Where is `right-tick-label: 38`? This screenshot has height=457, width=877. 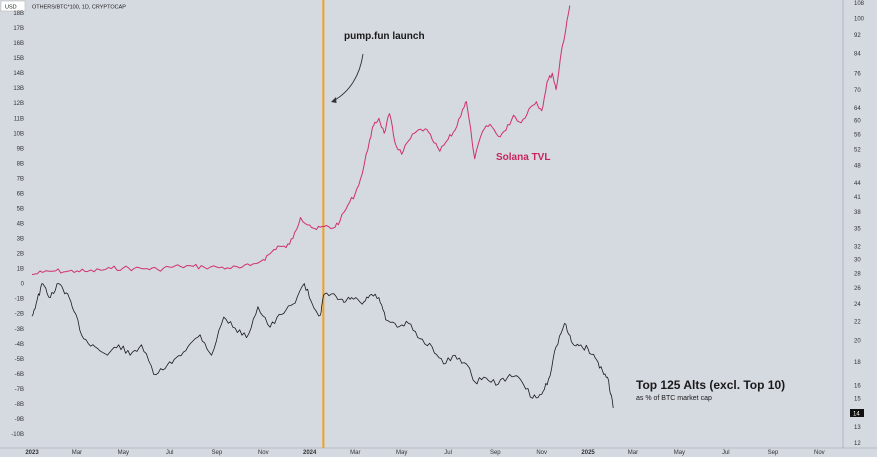
right-tick-label: 38 is located at coordinates (857, 213).